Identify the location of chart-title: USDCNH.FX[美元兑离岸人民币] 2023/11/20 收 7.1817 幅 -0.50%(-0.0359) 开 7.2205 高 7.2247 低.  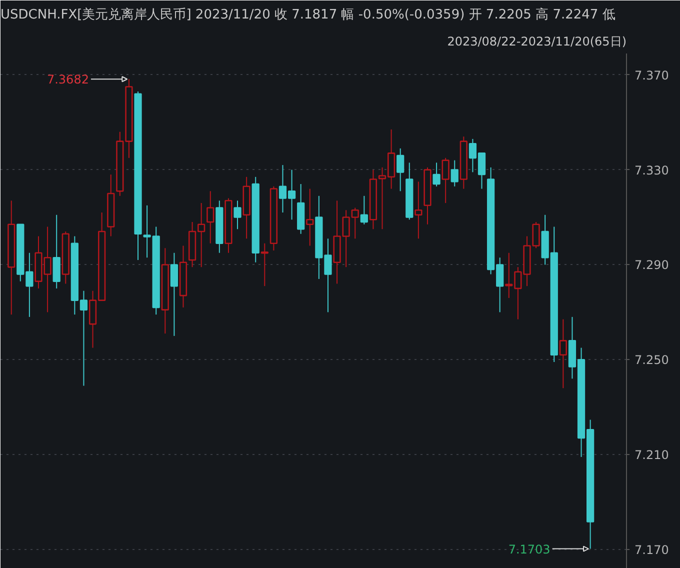
(308, 14).